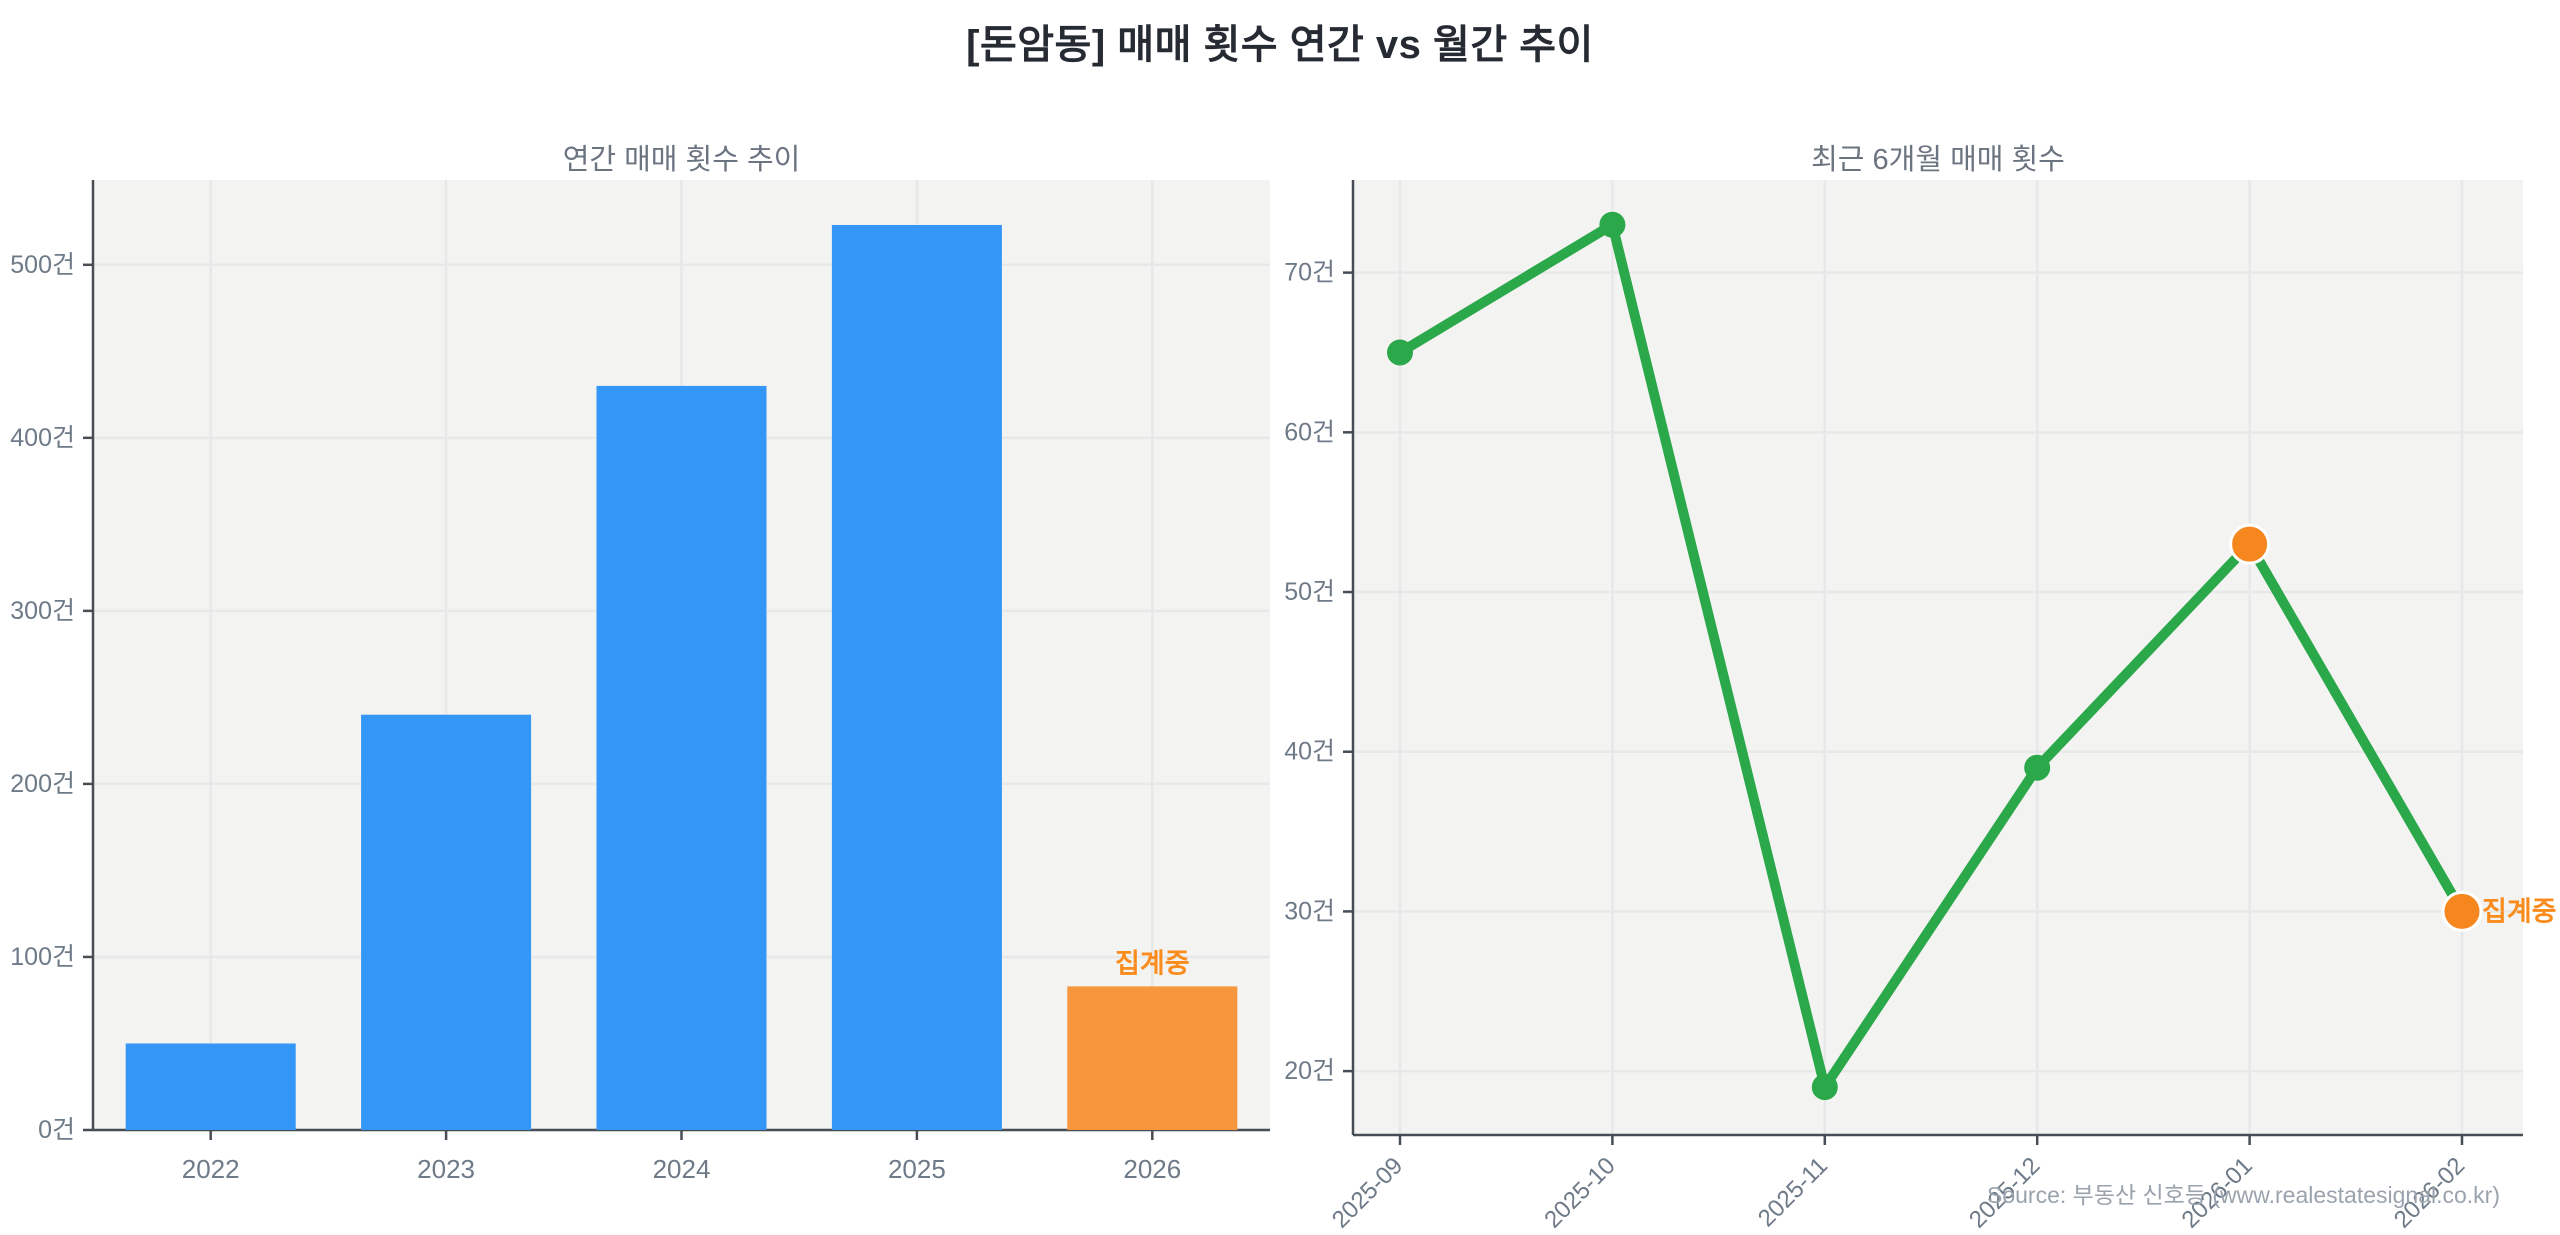  I want to click on bar-annotation: 집계중, so click(1152, 963).